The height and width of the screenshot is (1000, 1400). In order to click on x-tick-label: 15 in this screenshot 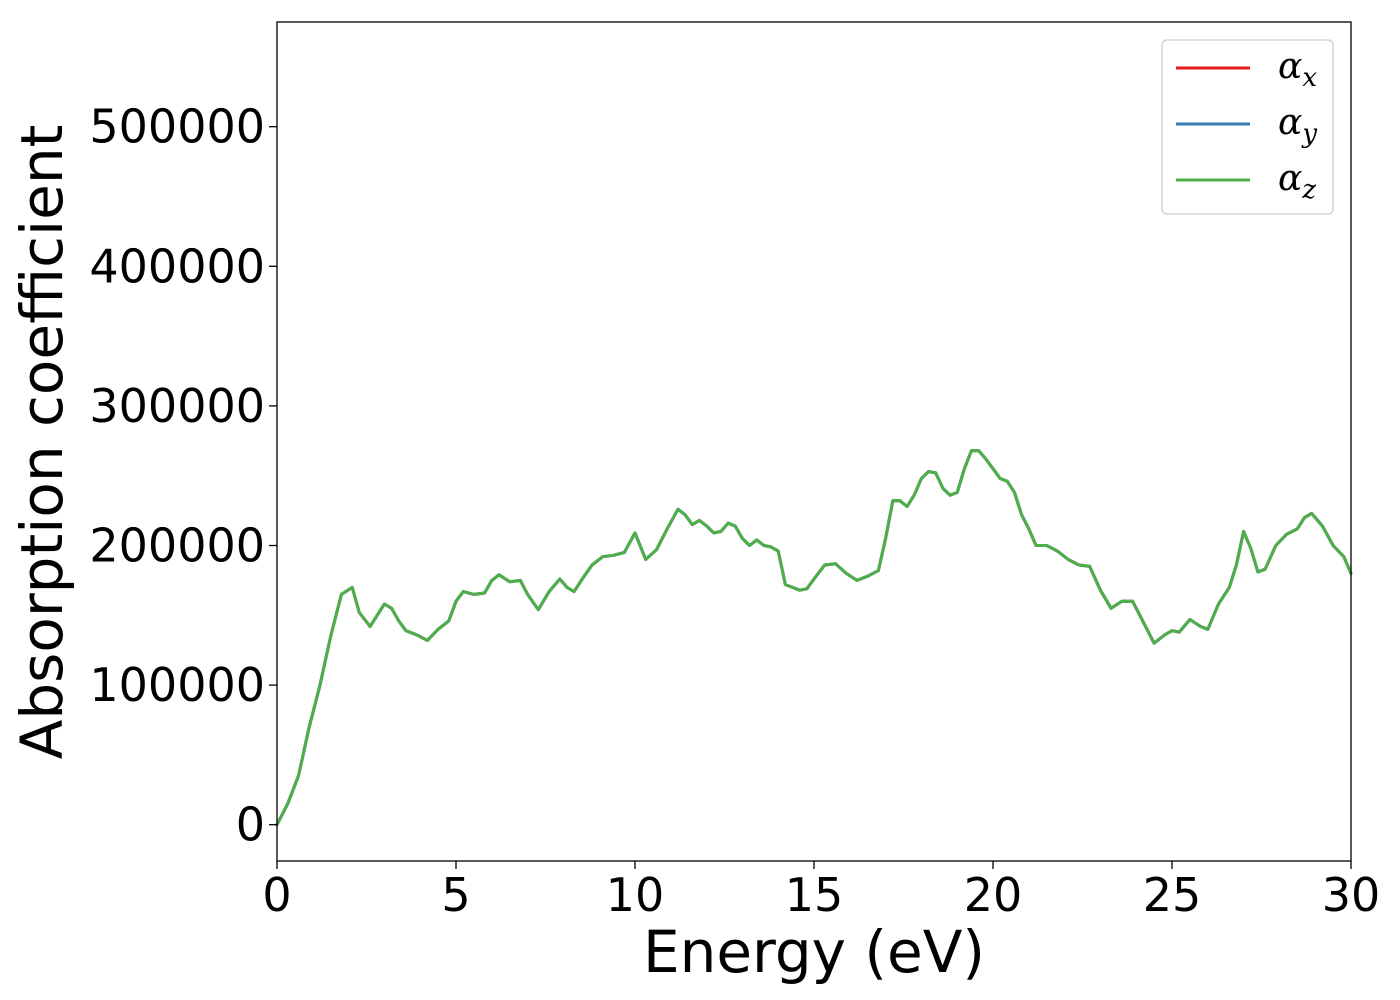, I will do `click(814, 895)`.